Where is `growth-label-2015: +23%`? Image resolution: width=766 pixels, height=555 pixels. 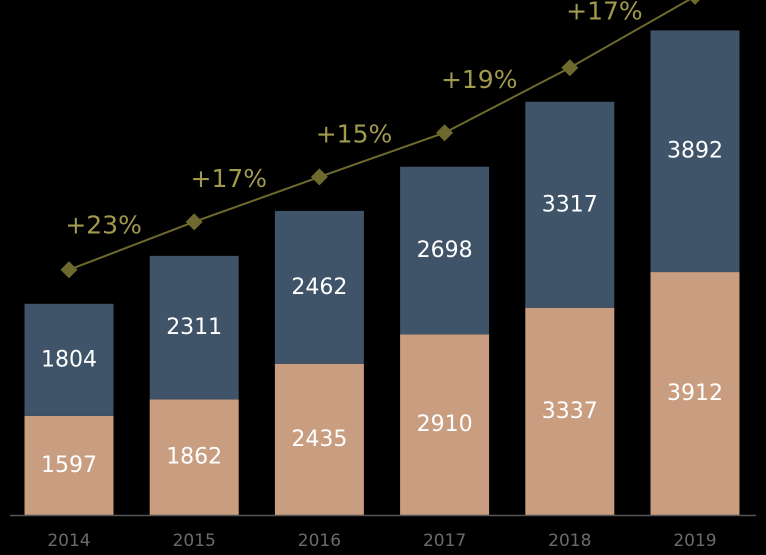
growth-label-2015: +23% is located at coordinates (103, 224).